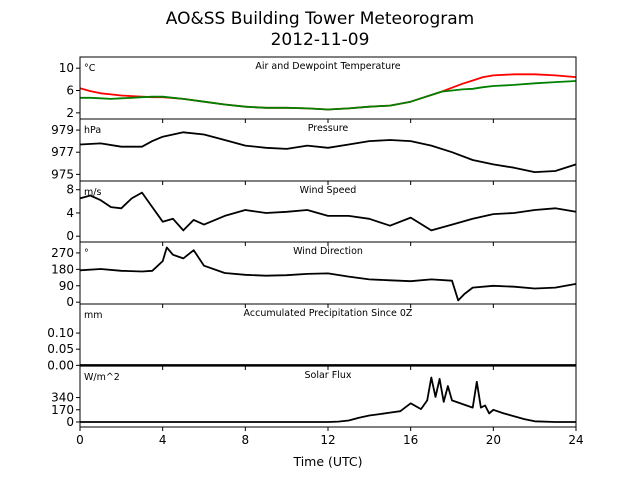 This screenshot has height=480, width=640. Describe the element at coordinates (328, 128) in the screenshot. I see `panel-2-title: Pressure` at that location.